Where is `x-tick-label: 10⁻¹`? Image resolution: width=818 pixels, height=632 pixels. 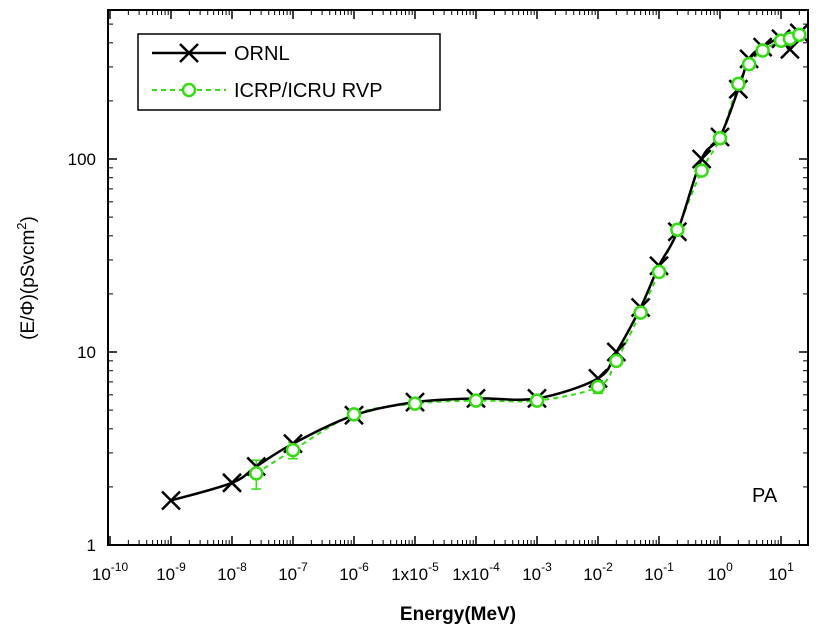
x-tick-label: 10⁻¹ is located at coordinates (659, 572).